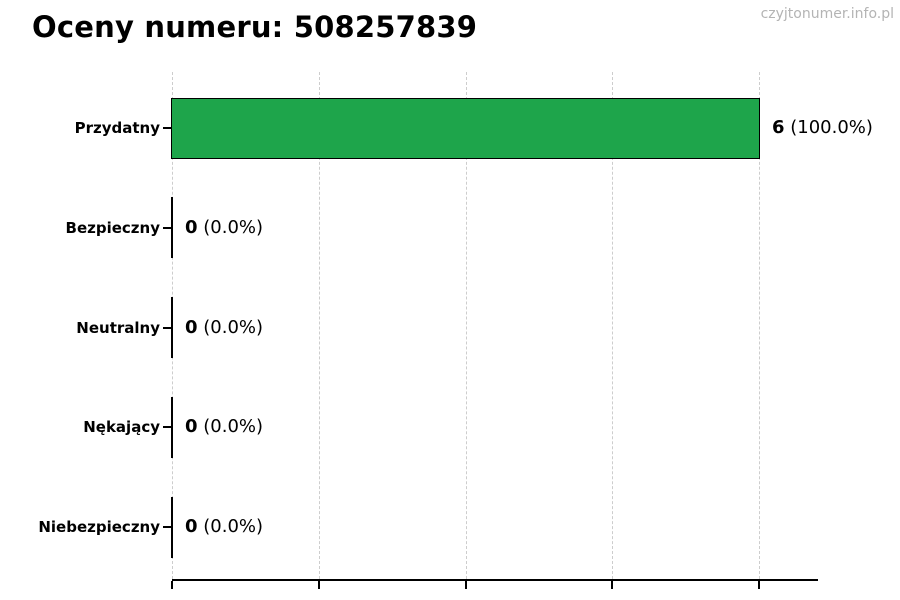 The height and width of the screenshot is (600, 900). I want to click on category-label: Przydatny, so click(117, 128).